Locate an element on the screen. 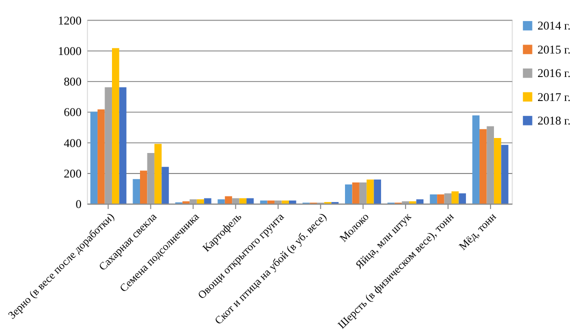 The height and width of the screenshot is (336, 576). legend-label: 2018 г. is located at coordinates (554, 121).